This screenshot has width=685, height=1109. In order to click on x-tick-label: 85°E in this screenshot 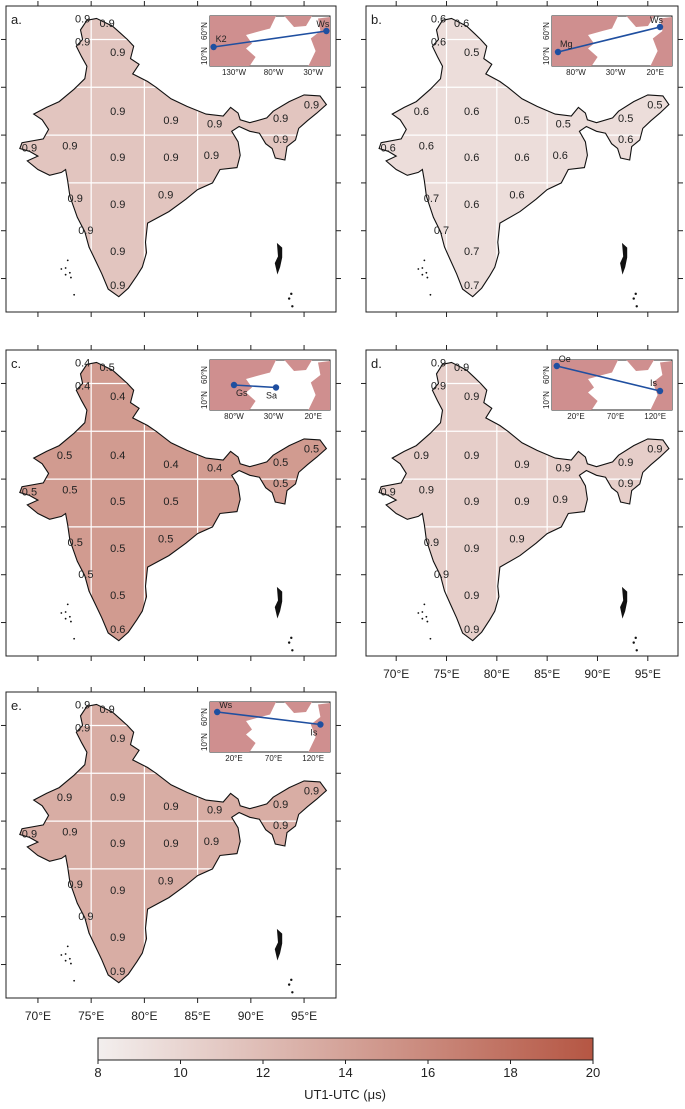, I will do `click(547, 674)`.